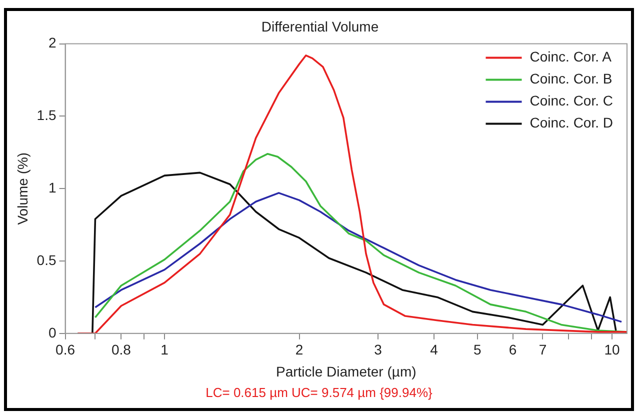  Describe the element at coordinates (164, 350) in the screenshot. I see `x-tick-label: 1` at that location.